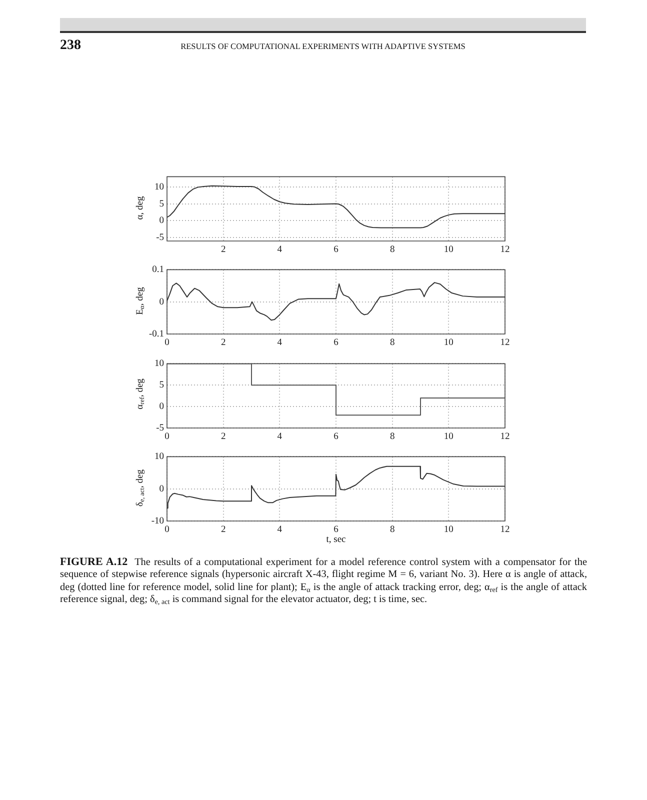 This screenshot has height=800, width=647. What do you see at coordinates (336, 540) in the screenshot?
I see `x-axis-title: t, sec` at bounding box center [336, 540].